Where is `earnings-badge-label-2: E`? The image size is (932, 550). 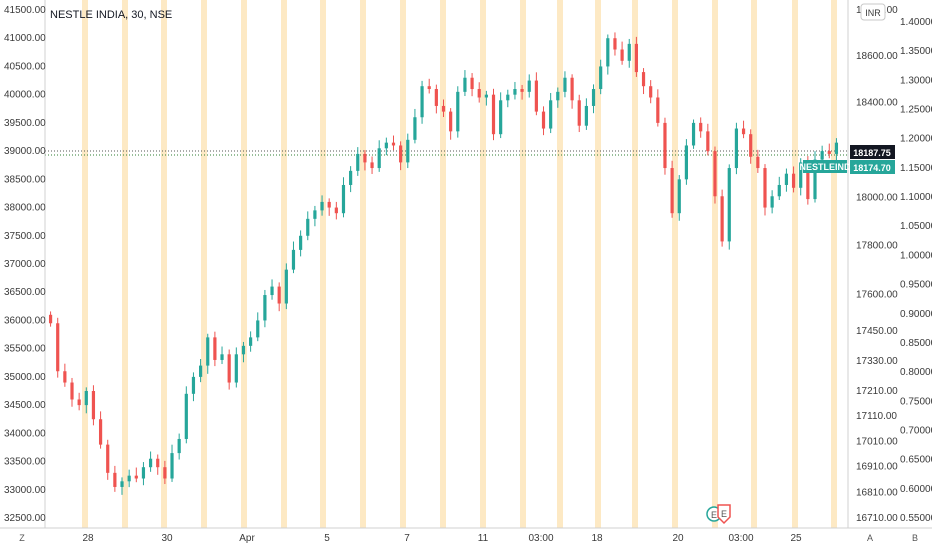 earnings-badge-label-2: E is located at coordinates (724, 514).